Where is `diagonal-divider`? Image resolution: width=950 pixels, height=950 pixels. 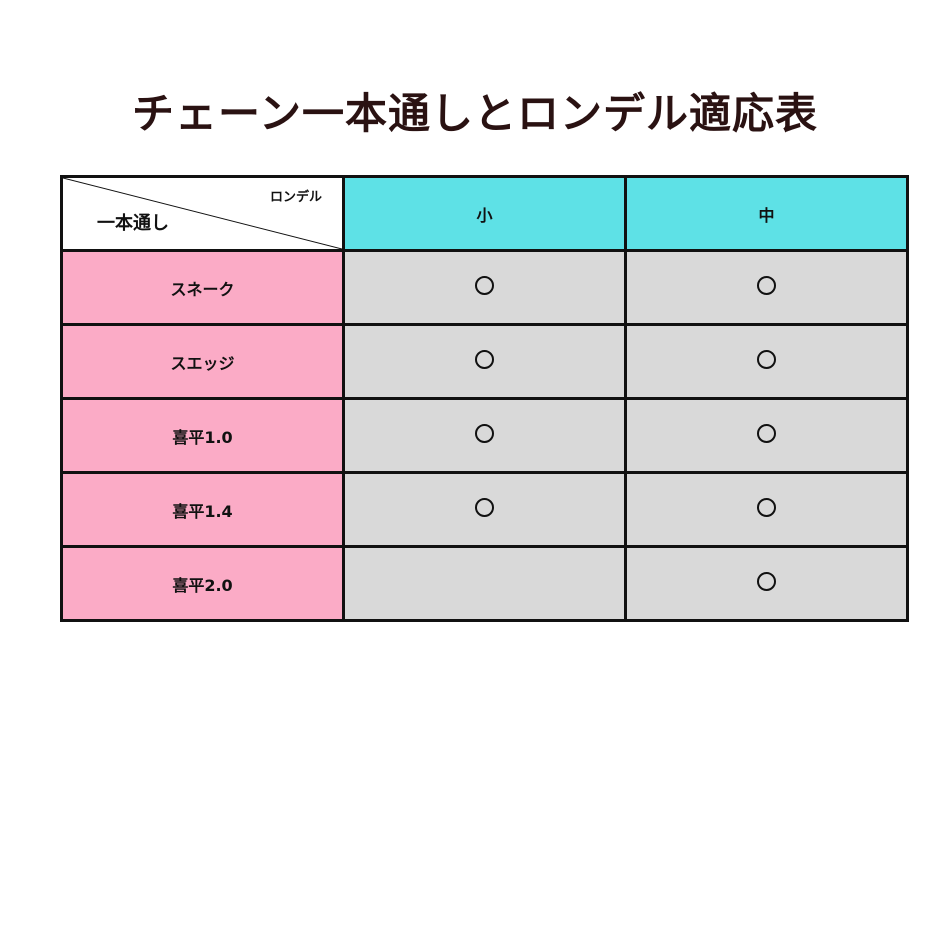 diagonal-divider is located at coordinates (202, 213).